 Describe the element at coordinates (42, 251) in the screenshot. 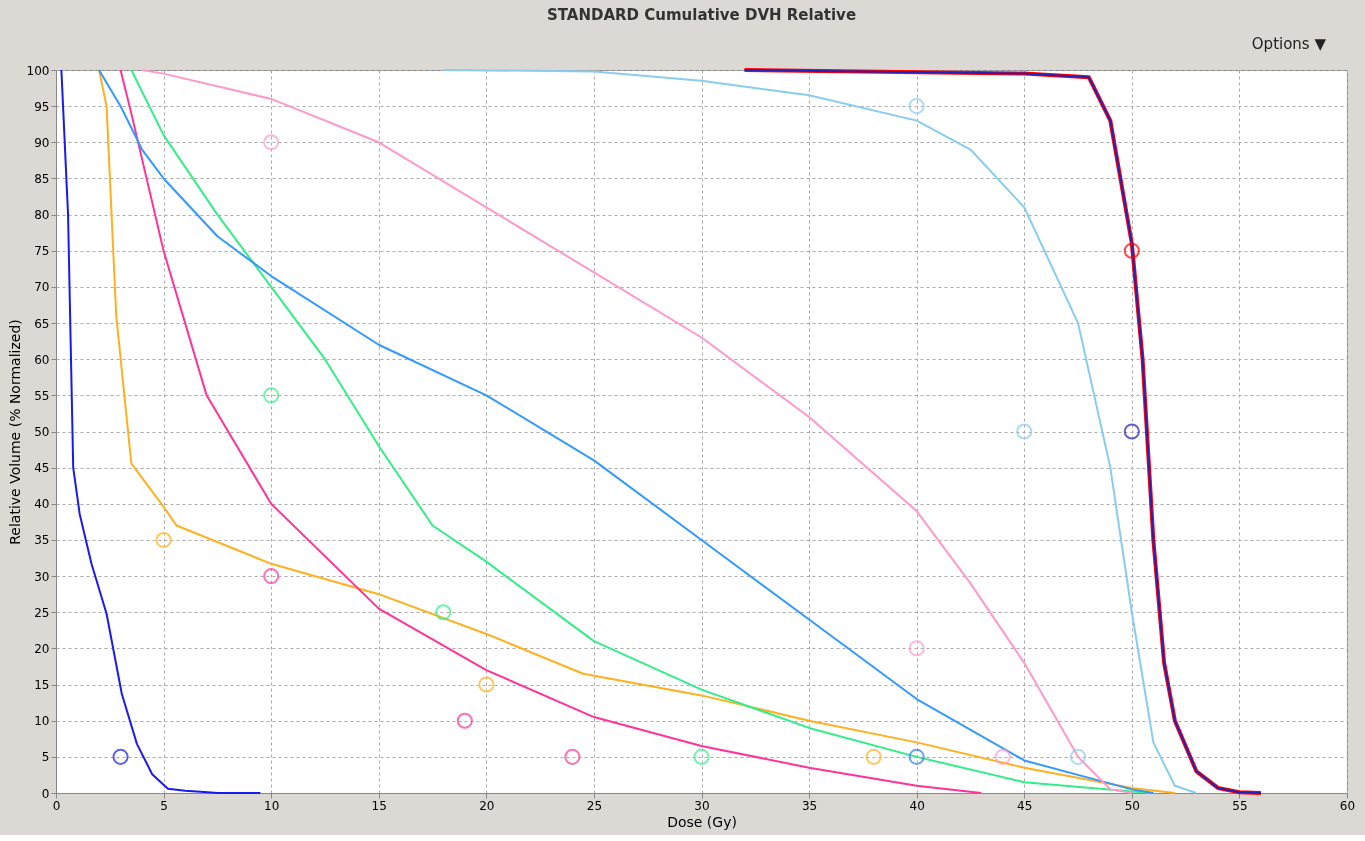

I see `y-tick-label: 75` at that location.